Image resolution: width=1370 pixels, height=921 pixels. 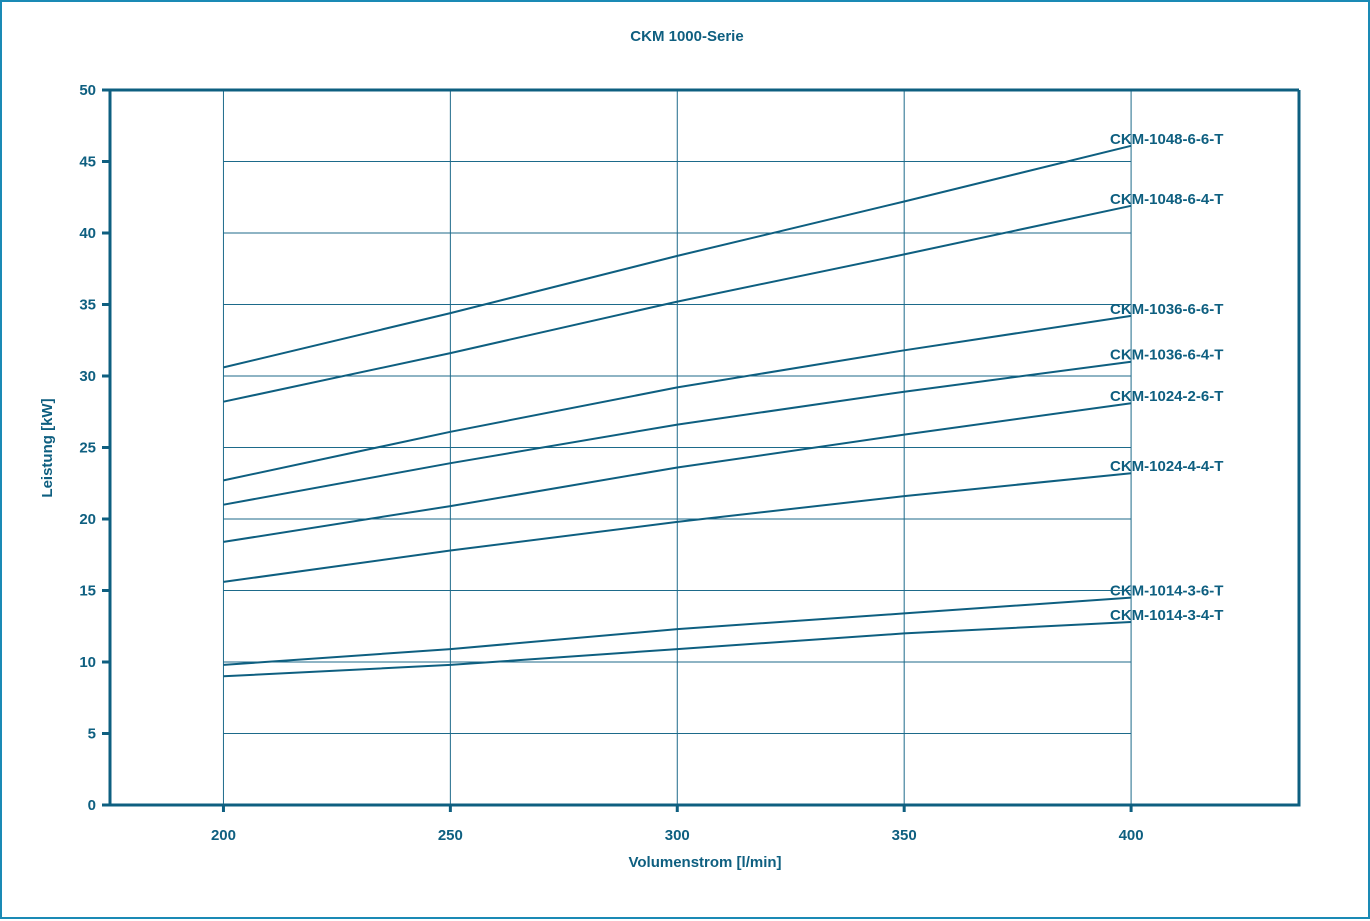 What do you see at coordinates (87, 90) in the screenshot?
I see `y-tick-label: 50` at bounding box center [87, 90].